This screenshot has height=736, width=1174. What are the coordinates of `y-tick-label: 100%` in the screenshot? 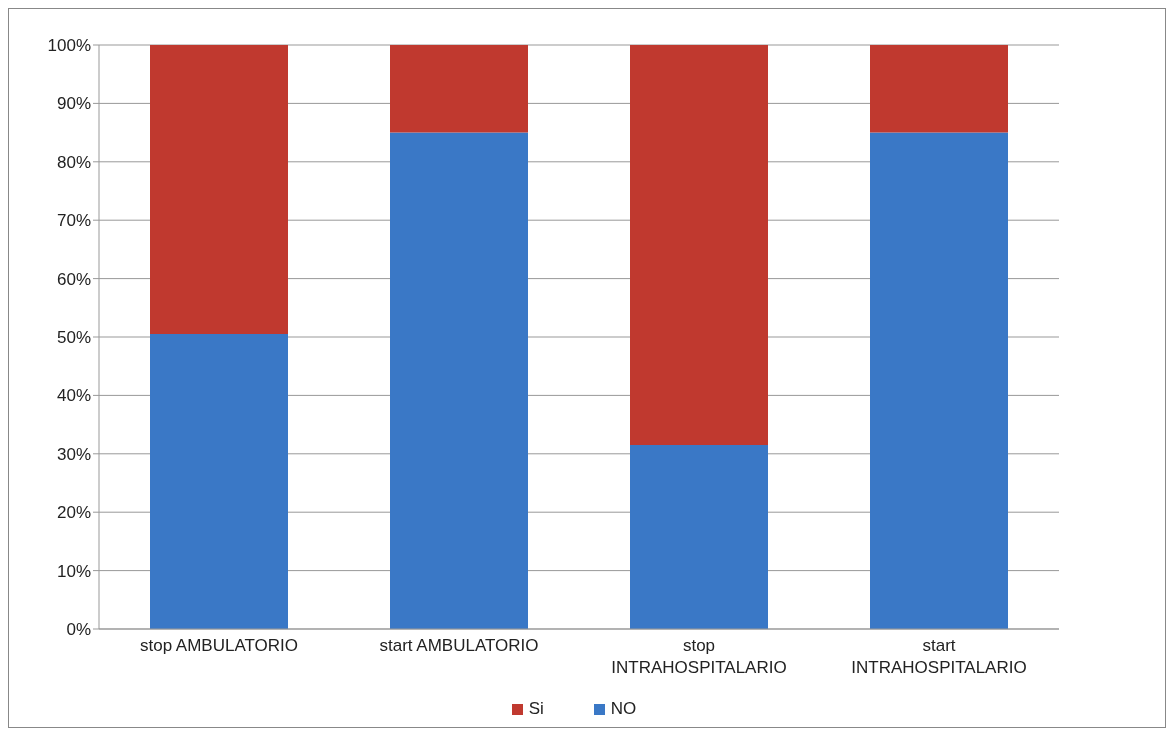 It's located at (69, 46).